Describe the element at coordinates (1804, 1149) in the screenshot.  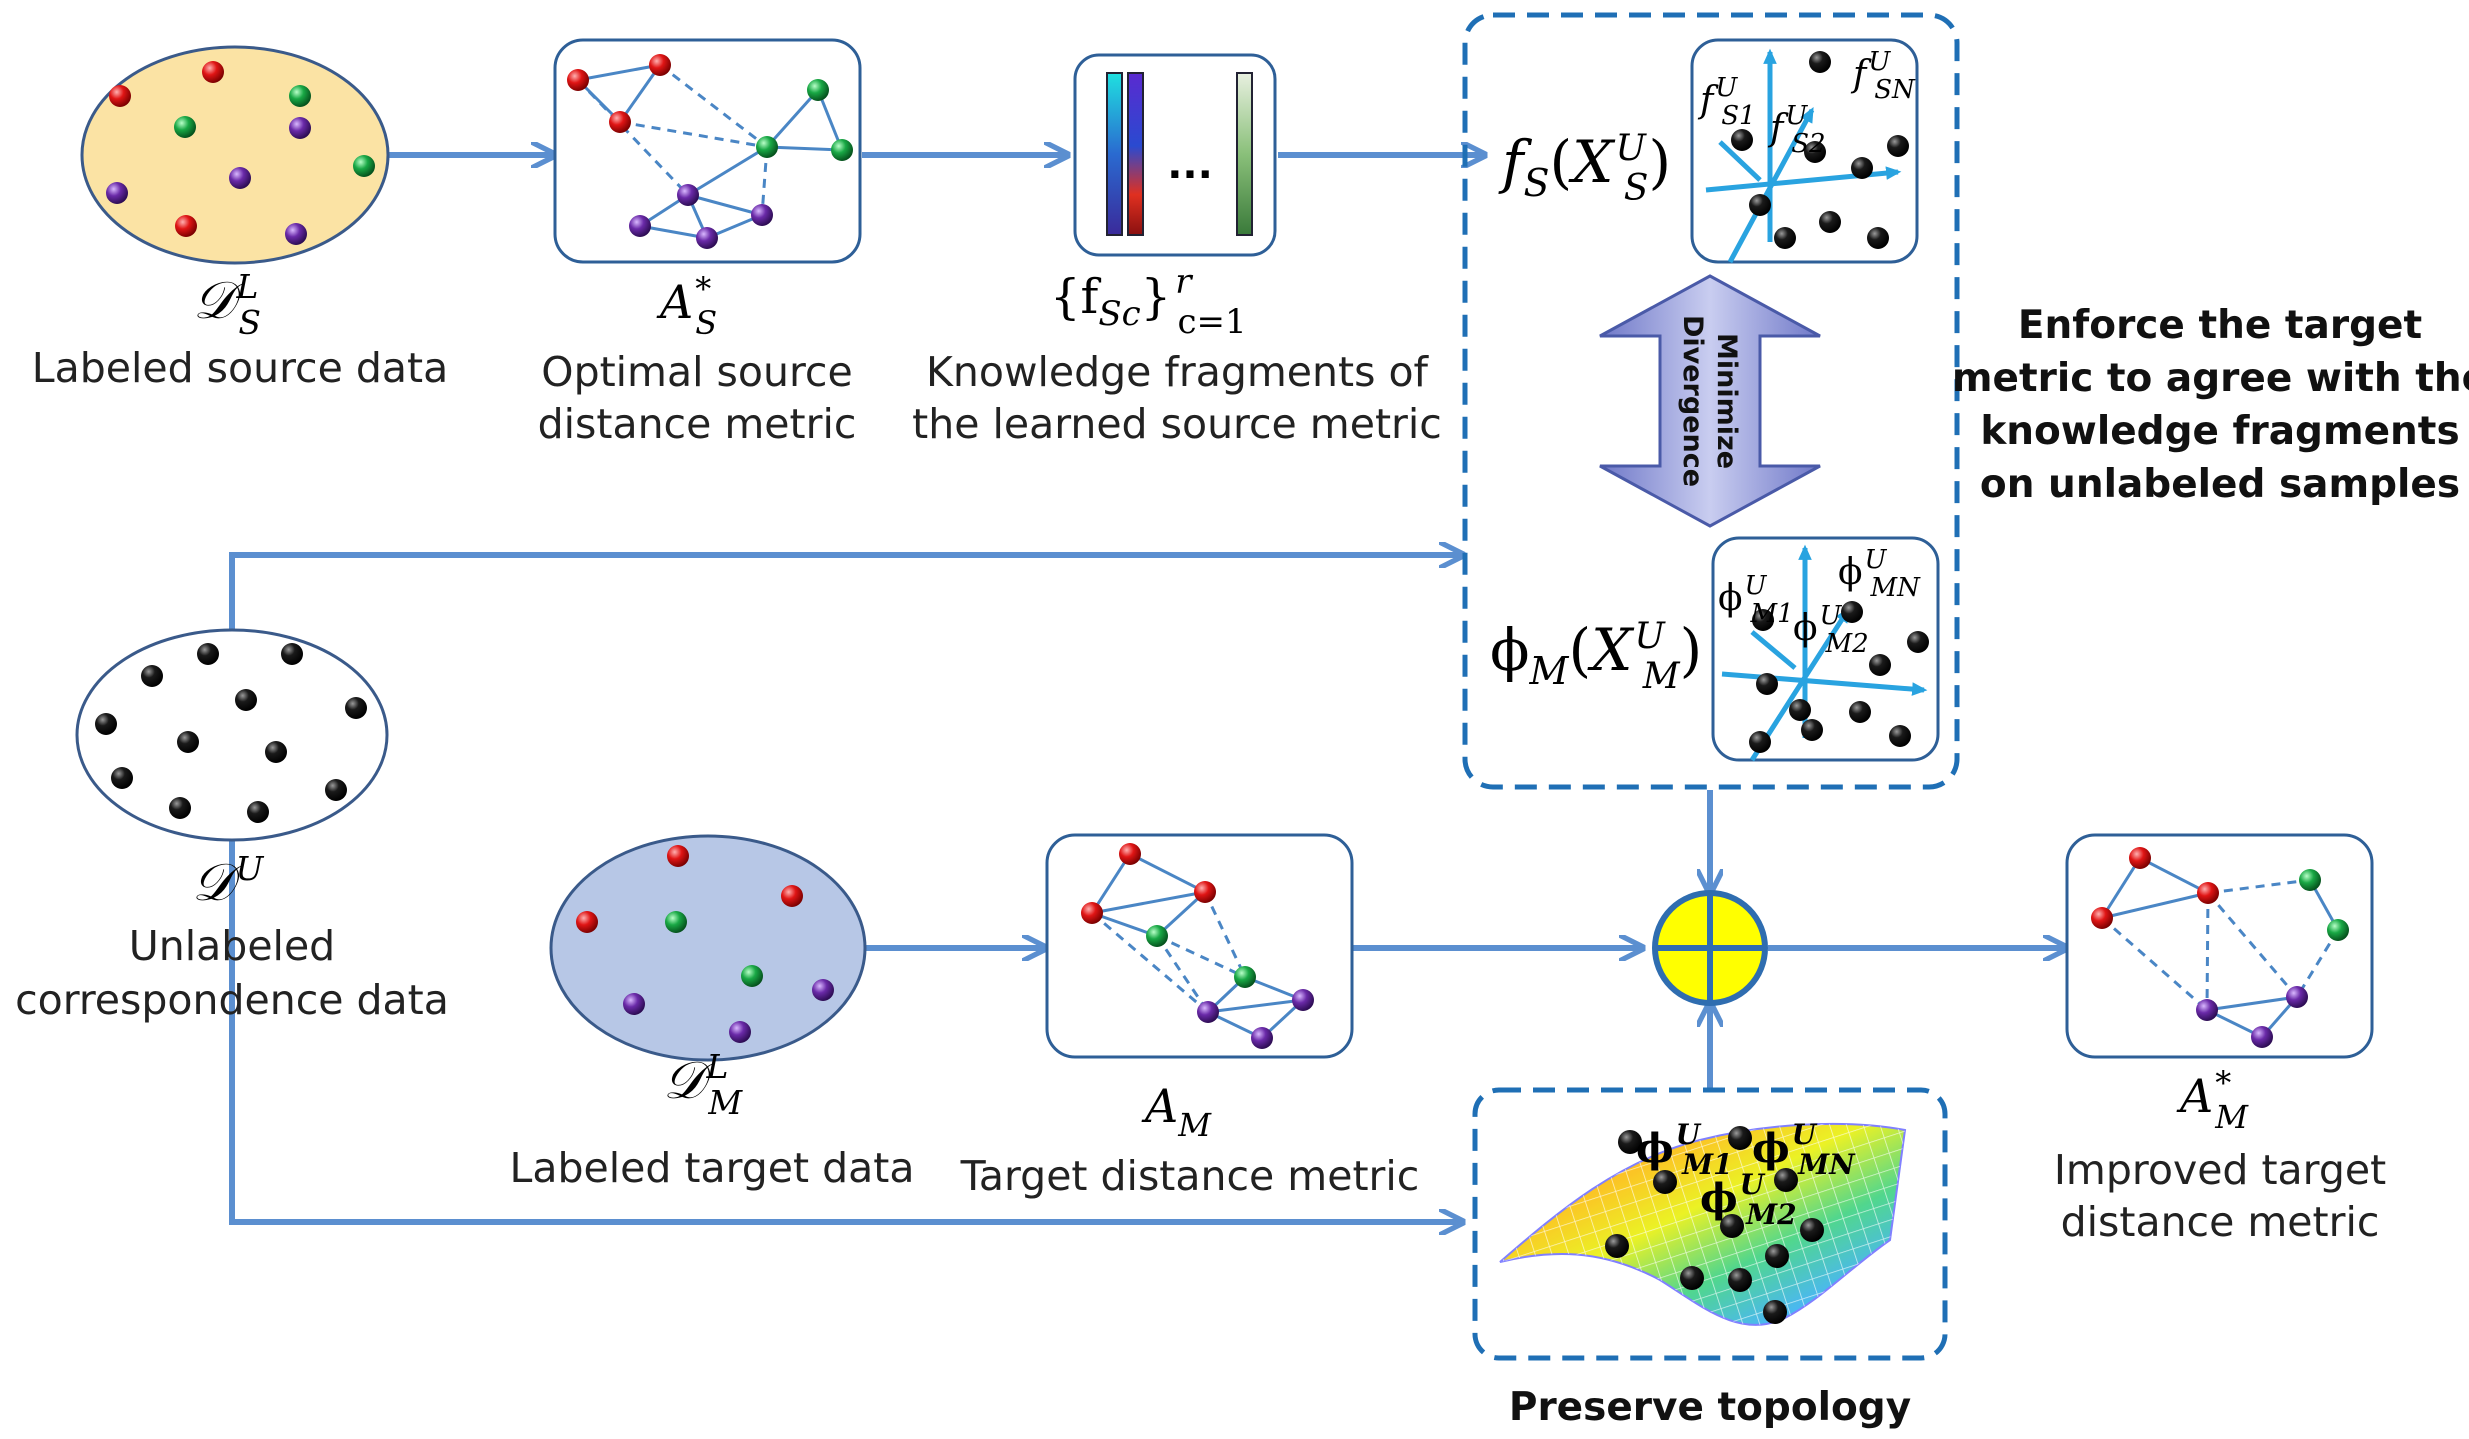
I see `topology-label-n: ϕU MN` at that location.